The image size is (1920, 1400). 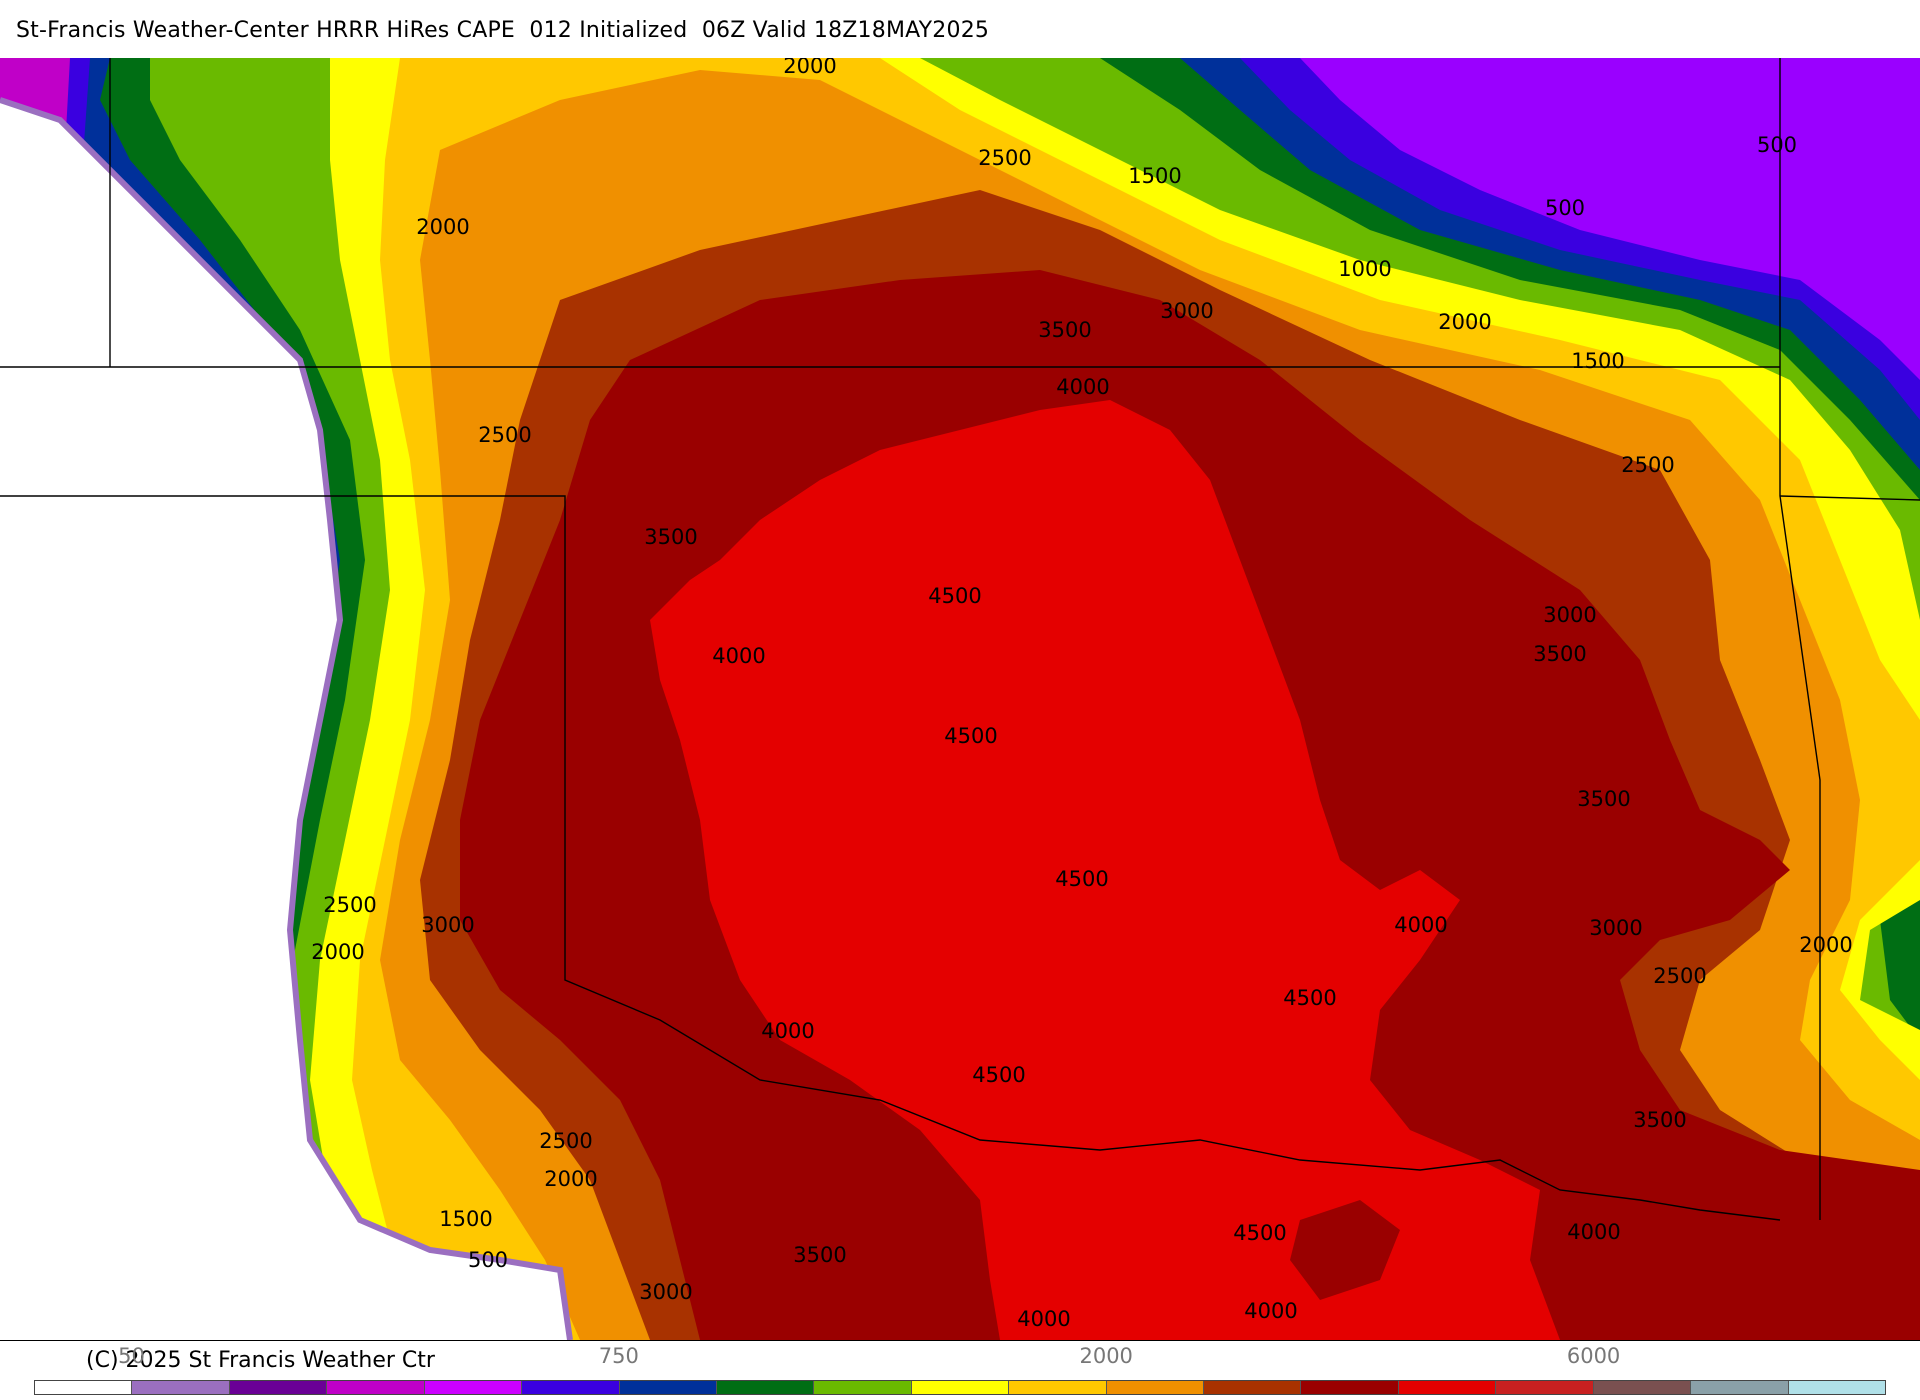 What do you see at coordinates (1364, 269) in the screenshot?
I see `contour-label: 1000` at bounding box center [1364, 269].